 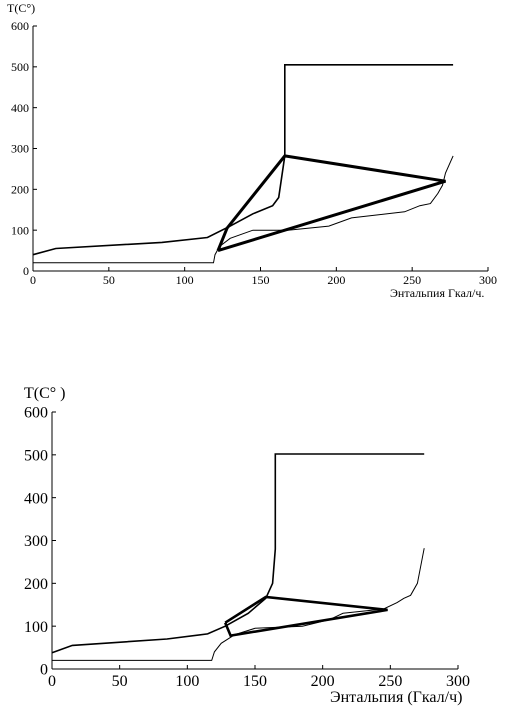 I want to click on y-axis-label: T(C° ), so click(x=45, y=393).